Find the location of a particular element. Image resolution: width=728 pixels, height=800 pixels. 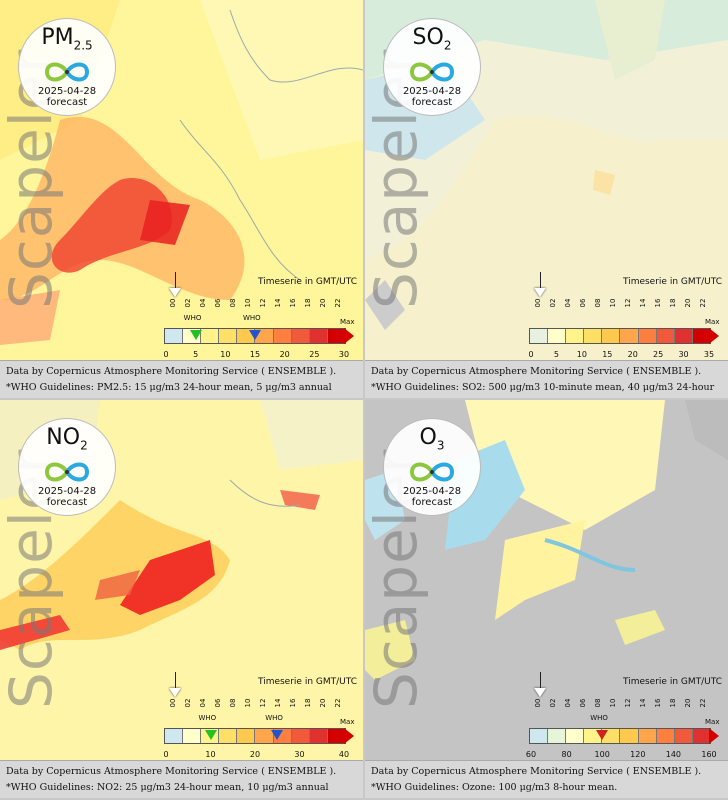

color-scale: Max 0 5 10 15 20 25 30 WHO WHO is located at coordinates (258, 336).